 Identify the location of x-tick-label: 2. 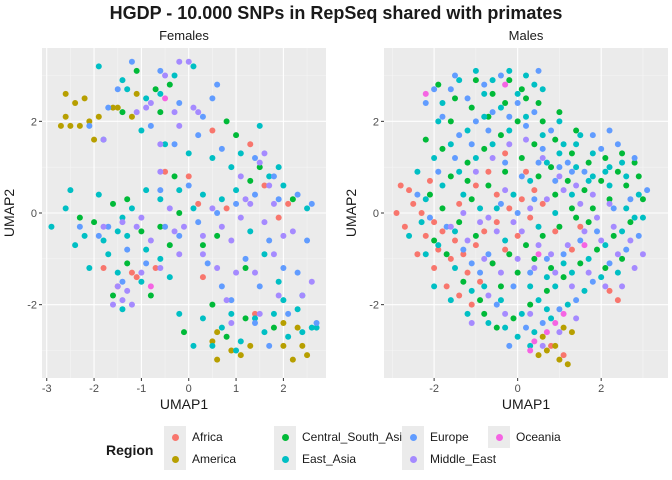
(283, 389).